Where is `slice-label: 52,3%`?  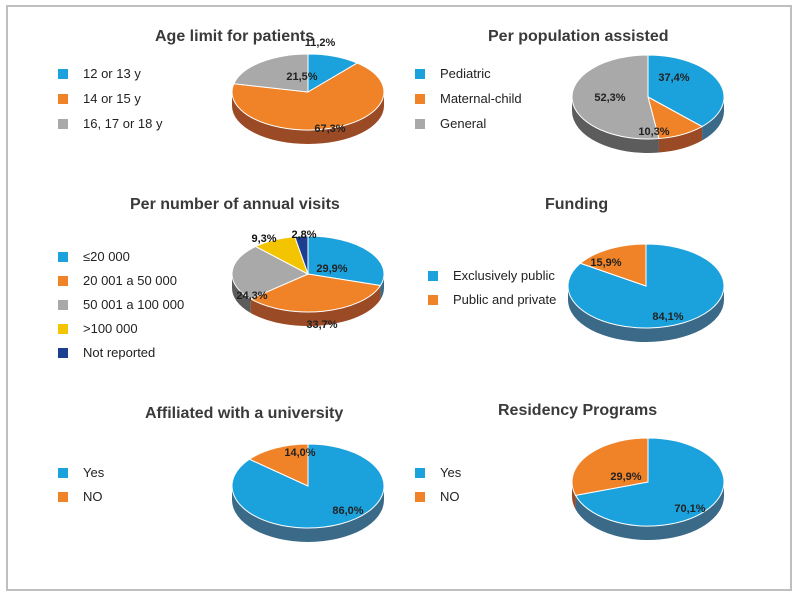
slice-label: 52,3% is located at coordinates (609, 98).